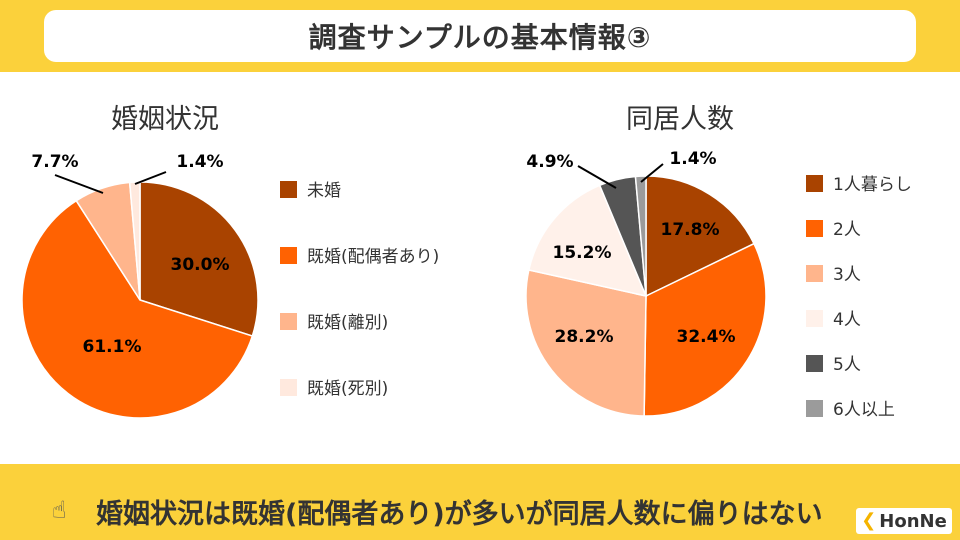  Describe the element at coordinates (706, 337) in the screenshot. I see `data-label-1: 32.4%` at that location.